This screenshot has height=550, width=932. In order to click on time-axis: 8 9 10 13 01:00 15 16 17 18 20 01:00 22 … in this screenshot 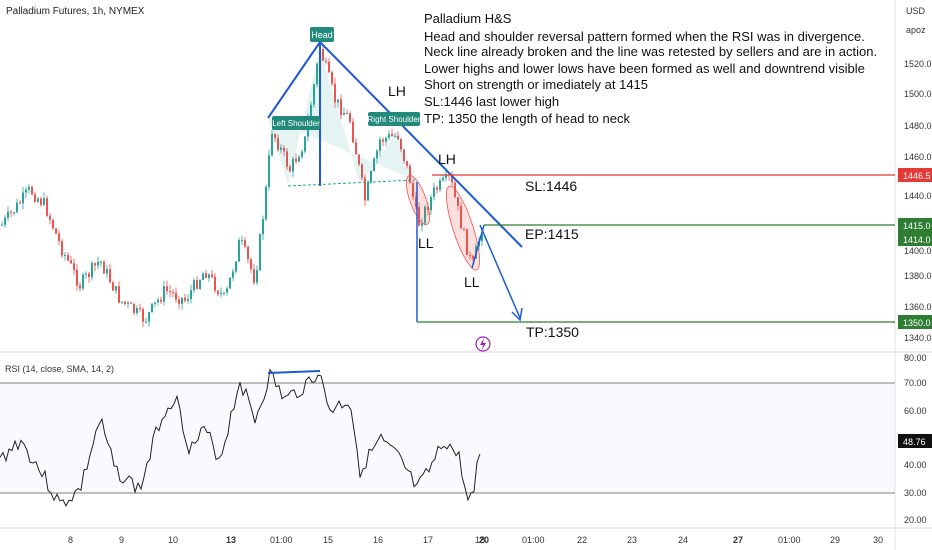, I will do `click(475, 540)`.